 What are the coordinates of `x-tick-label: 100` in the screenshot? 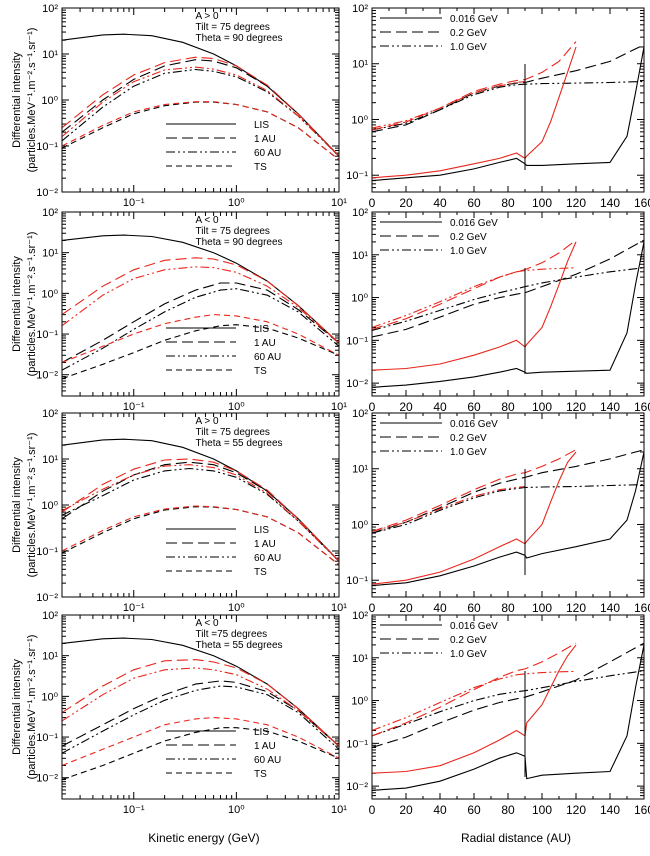 It's located at (542, 810).